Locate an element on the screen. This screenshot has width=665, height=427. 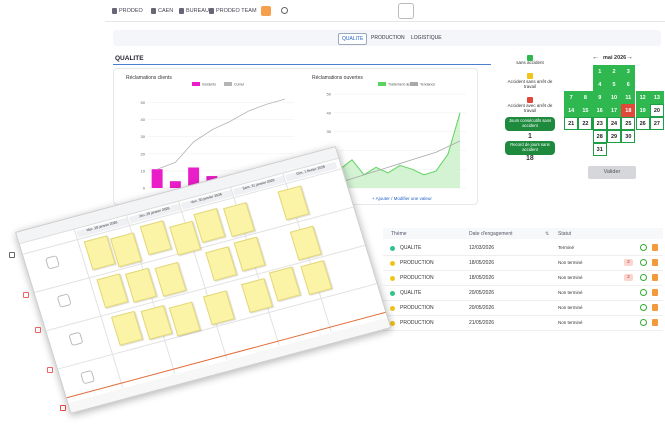
cal-day-number: 19 is located at coordinates (642, 110).